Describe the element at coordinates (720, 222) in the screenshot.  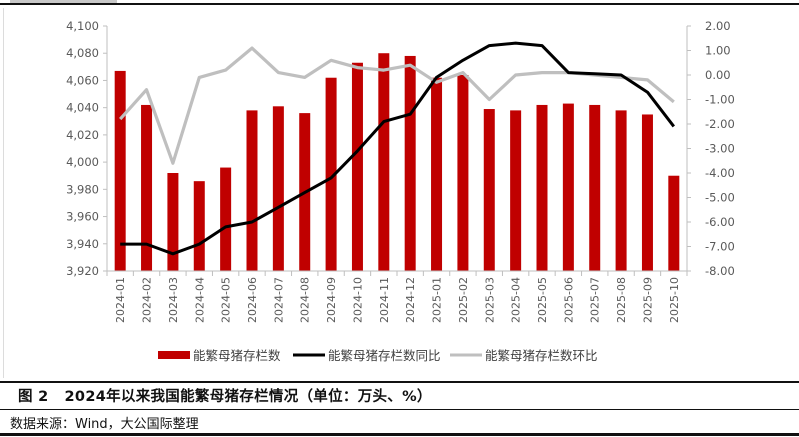
I see `right-axis-tick-label: -6.00` at that location.